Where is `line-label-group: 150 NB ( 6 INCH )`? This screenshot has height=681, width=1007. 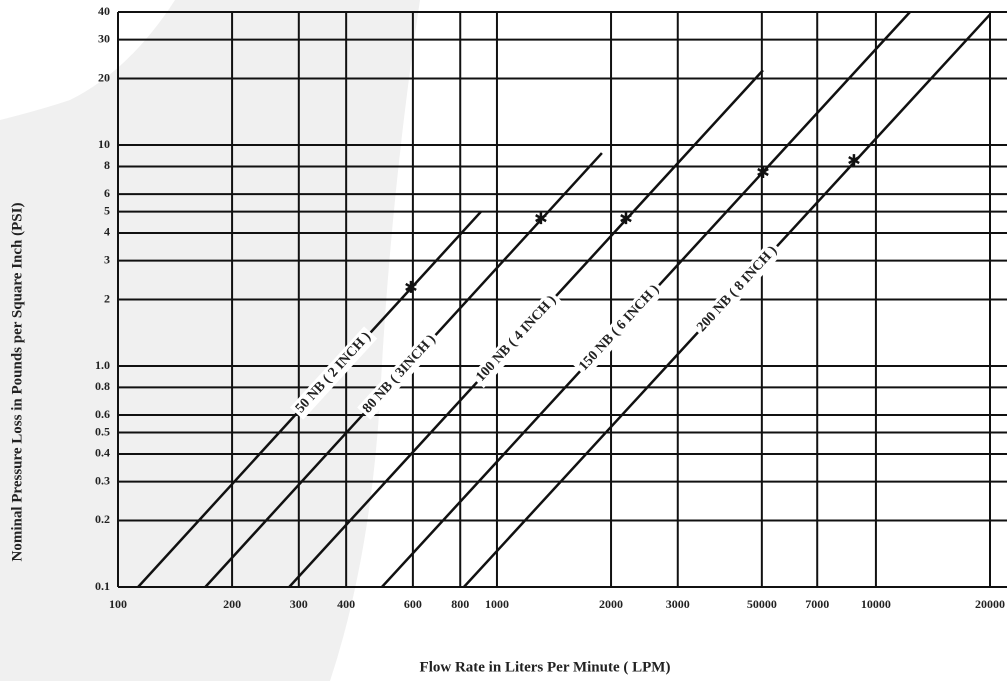 line-label-group: 150 NB ( 6 INCH ) is located at coordinates (619, 328).